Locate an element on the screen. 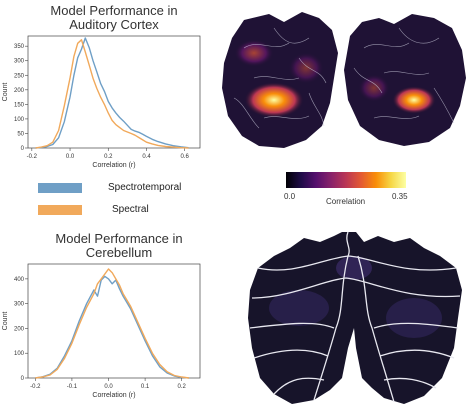  legend-item-spectrotemporal: Spectrotemporal is located at coordinates (109, 187).